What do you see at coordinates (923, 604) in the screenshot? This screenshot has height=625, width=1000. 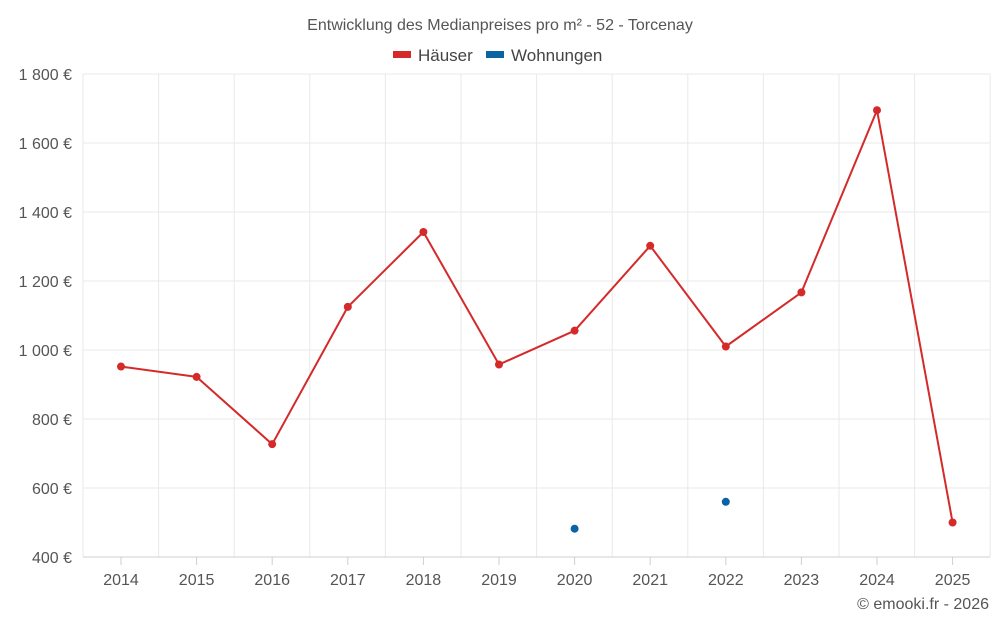 I see `credit-text: © emooki.fr - 2026` at bounding box center [923, 604].